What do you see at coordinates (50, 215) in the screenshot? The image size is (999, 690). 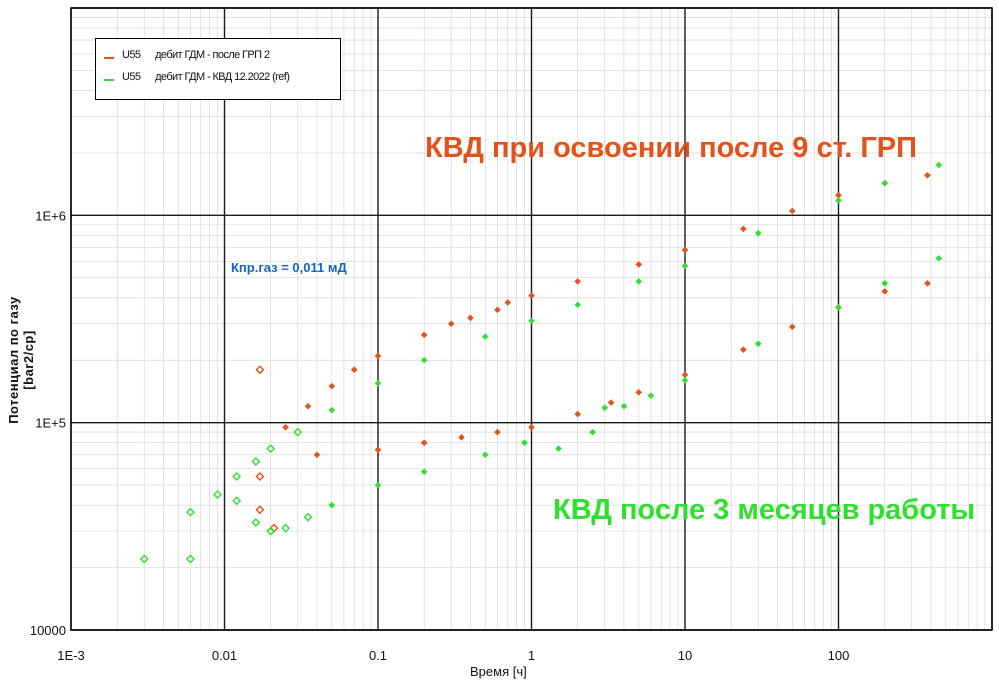 I see `y-tick-label: 1E+6` at bounding box center [50, 215].